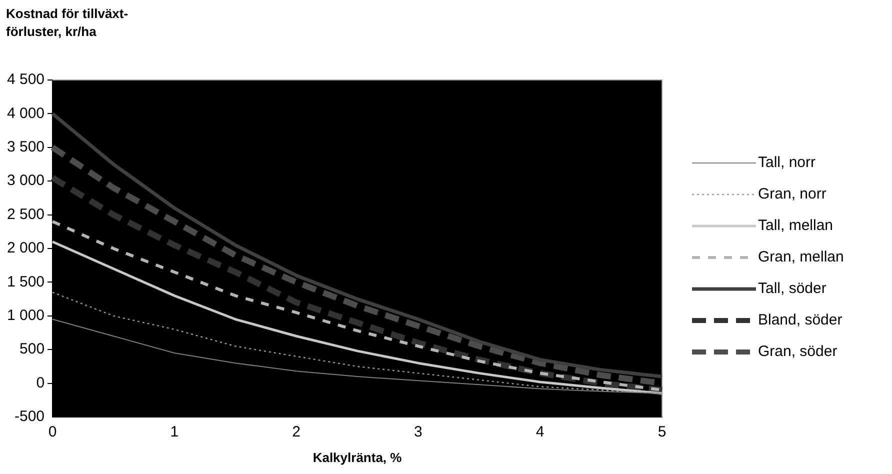 The width and height of the screenshot is (892, 474). What do you see at coordinates (540, 432) in the screenshot?
I see `x-tick-label: 4` at bounding box center [540, 432].